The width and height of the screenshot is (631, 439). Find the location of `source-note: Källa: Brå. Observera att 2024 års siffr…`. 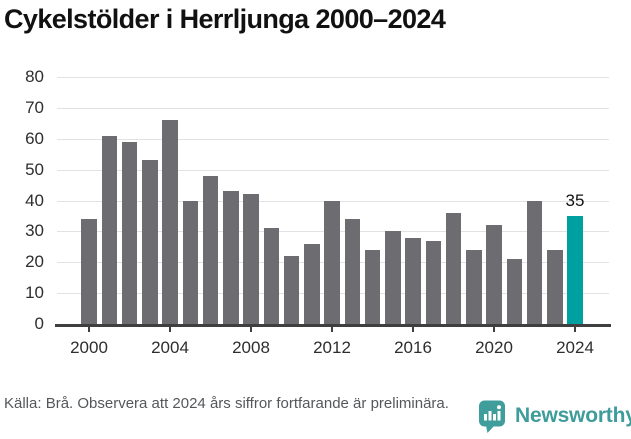

source-note: Källa: Brå. Observera att 2024 års siffr… is located at coordinates (226, 403).